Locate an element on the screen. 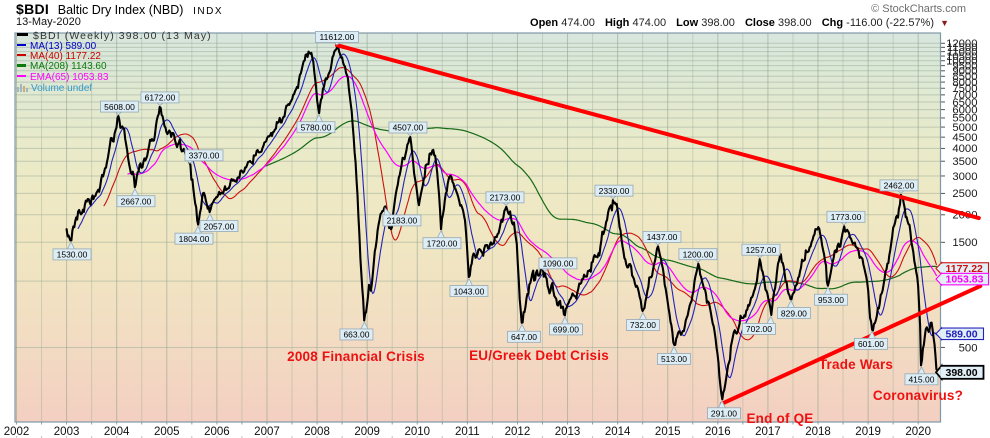  callout-2173.00: 2173.00 is located at coordinates (505, 198).